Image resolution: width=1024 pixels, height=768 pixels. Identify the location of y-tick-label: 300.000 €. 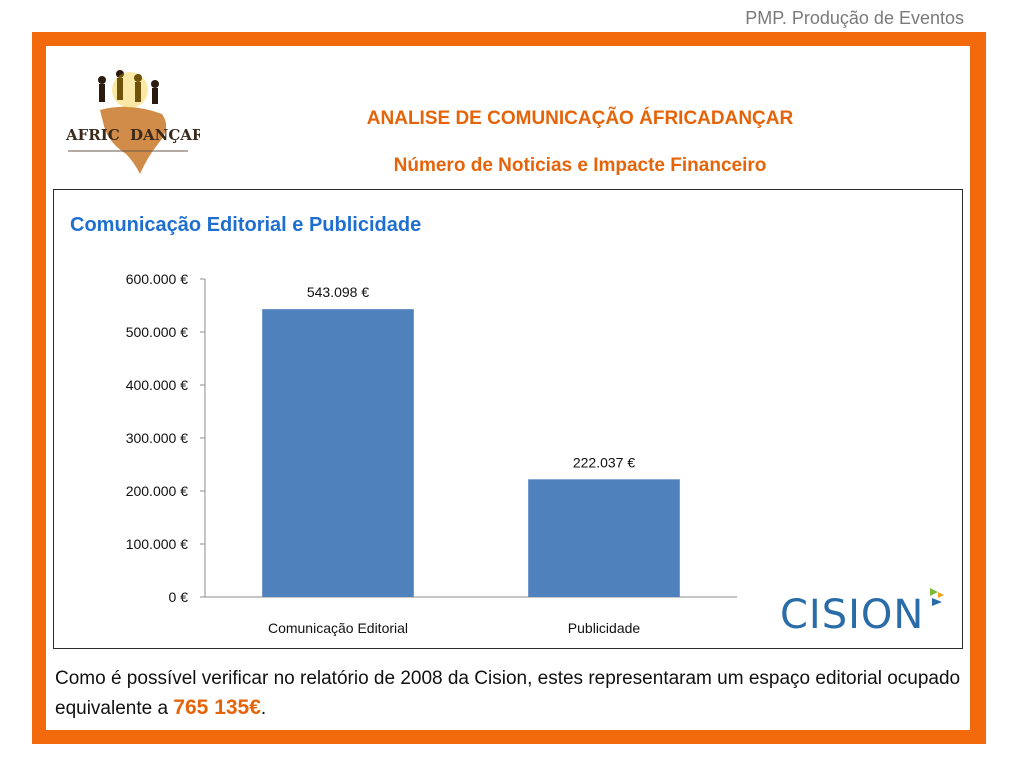
(157, 438).